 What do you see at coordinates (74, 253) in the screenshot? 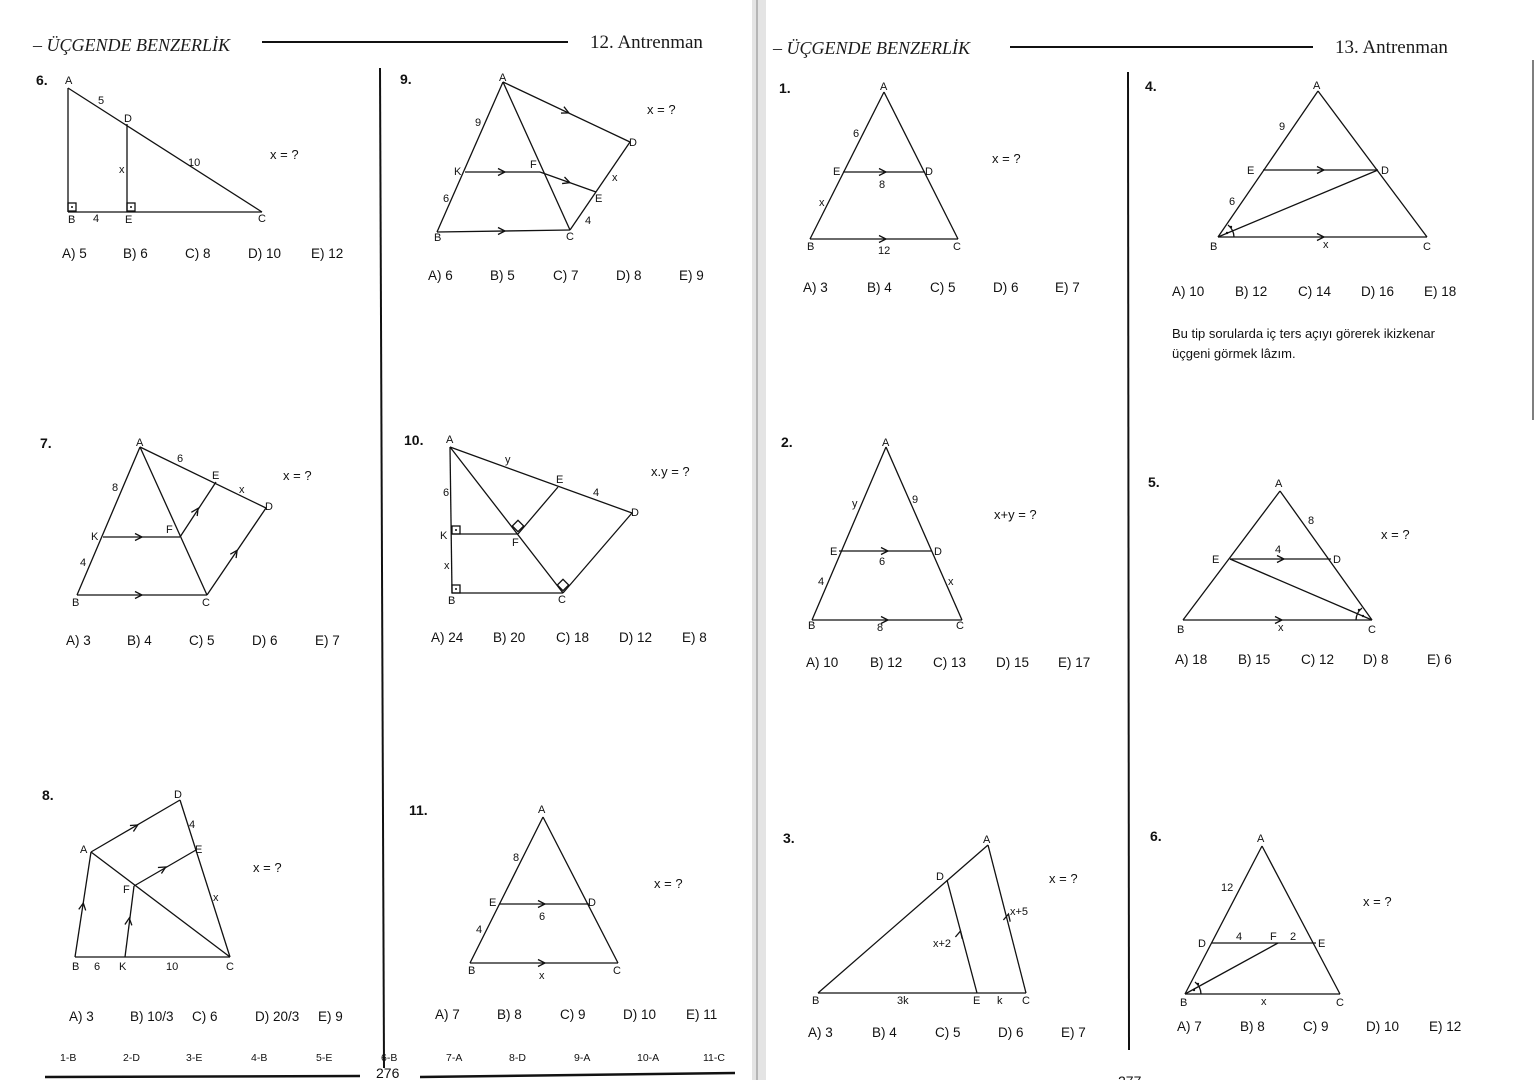
I see `answer-option: A) 5` at bounding box center [74, 253].